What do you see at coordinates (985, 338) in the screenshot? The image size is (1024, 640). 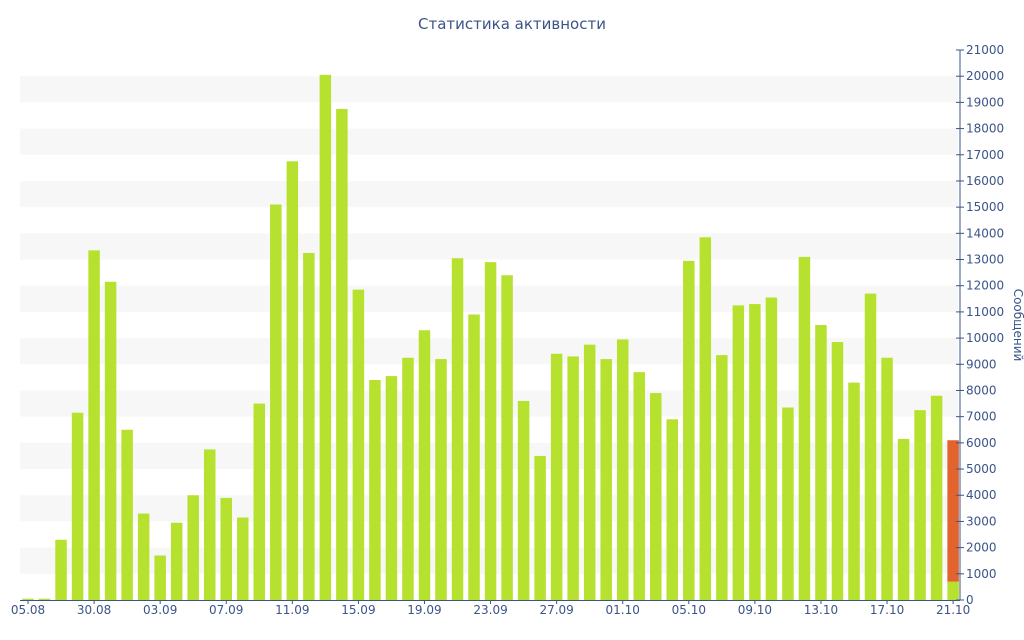 I see `y-tick-label: 10000` at bounding box center [985, 338].